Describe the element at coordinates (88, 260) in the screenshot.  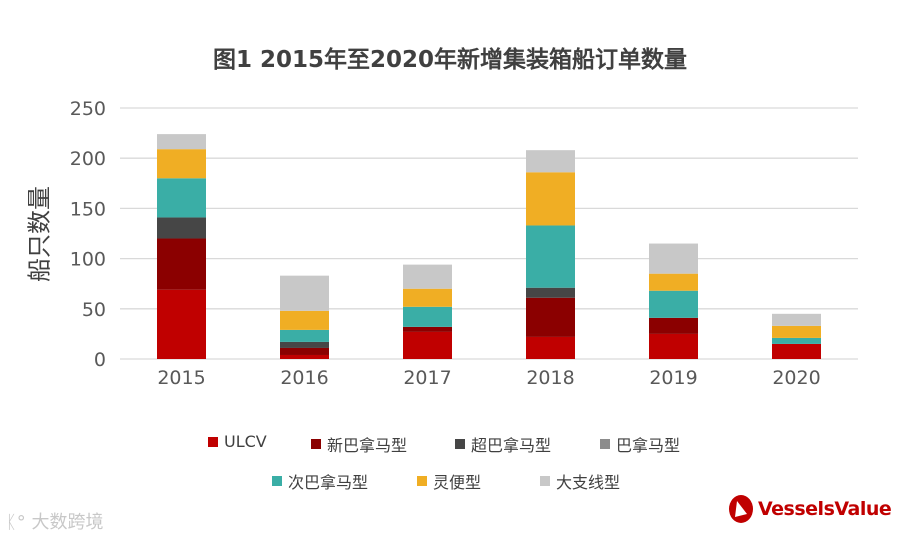
I see `y-tick-label: 100` at that location.